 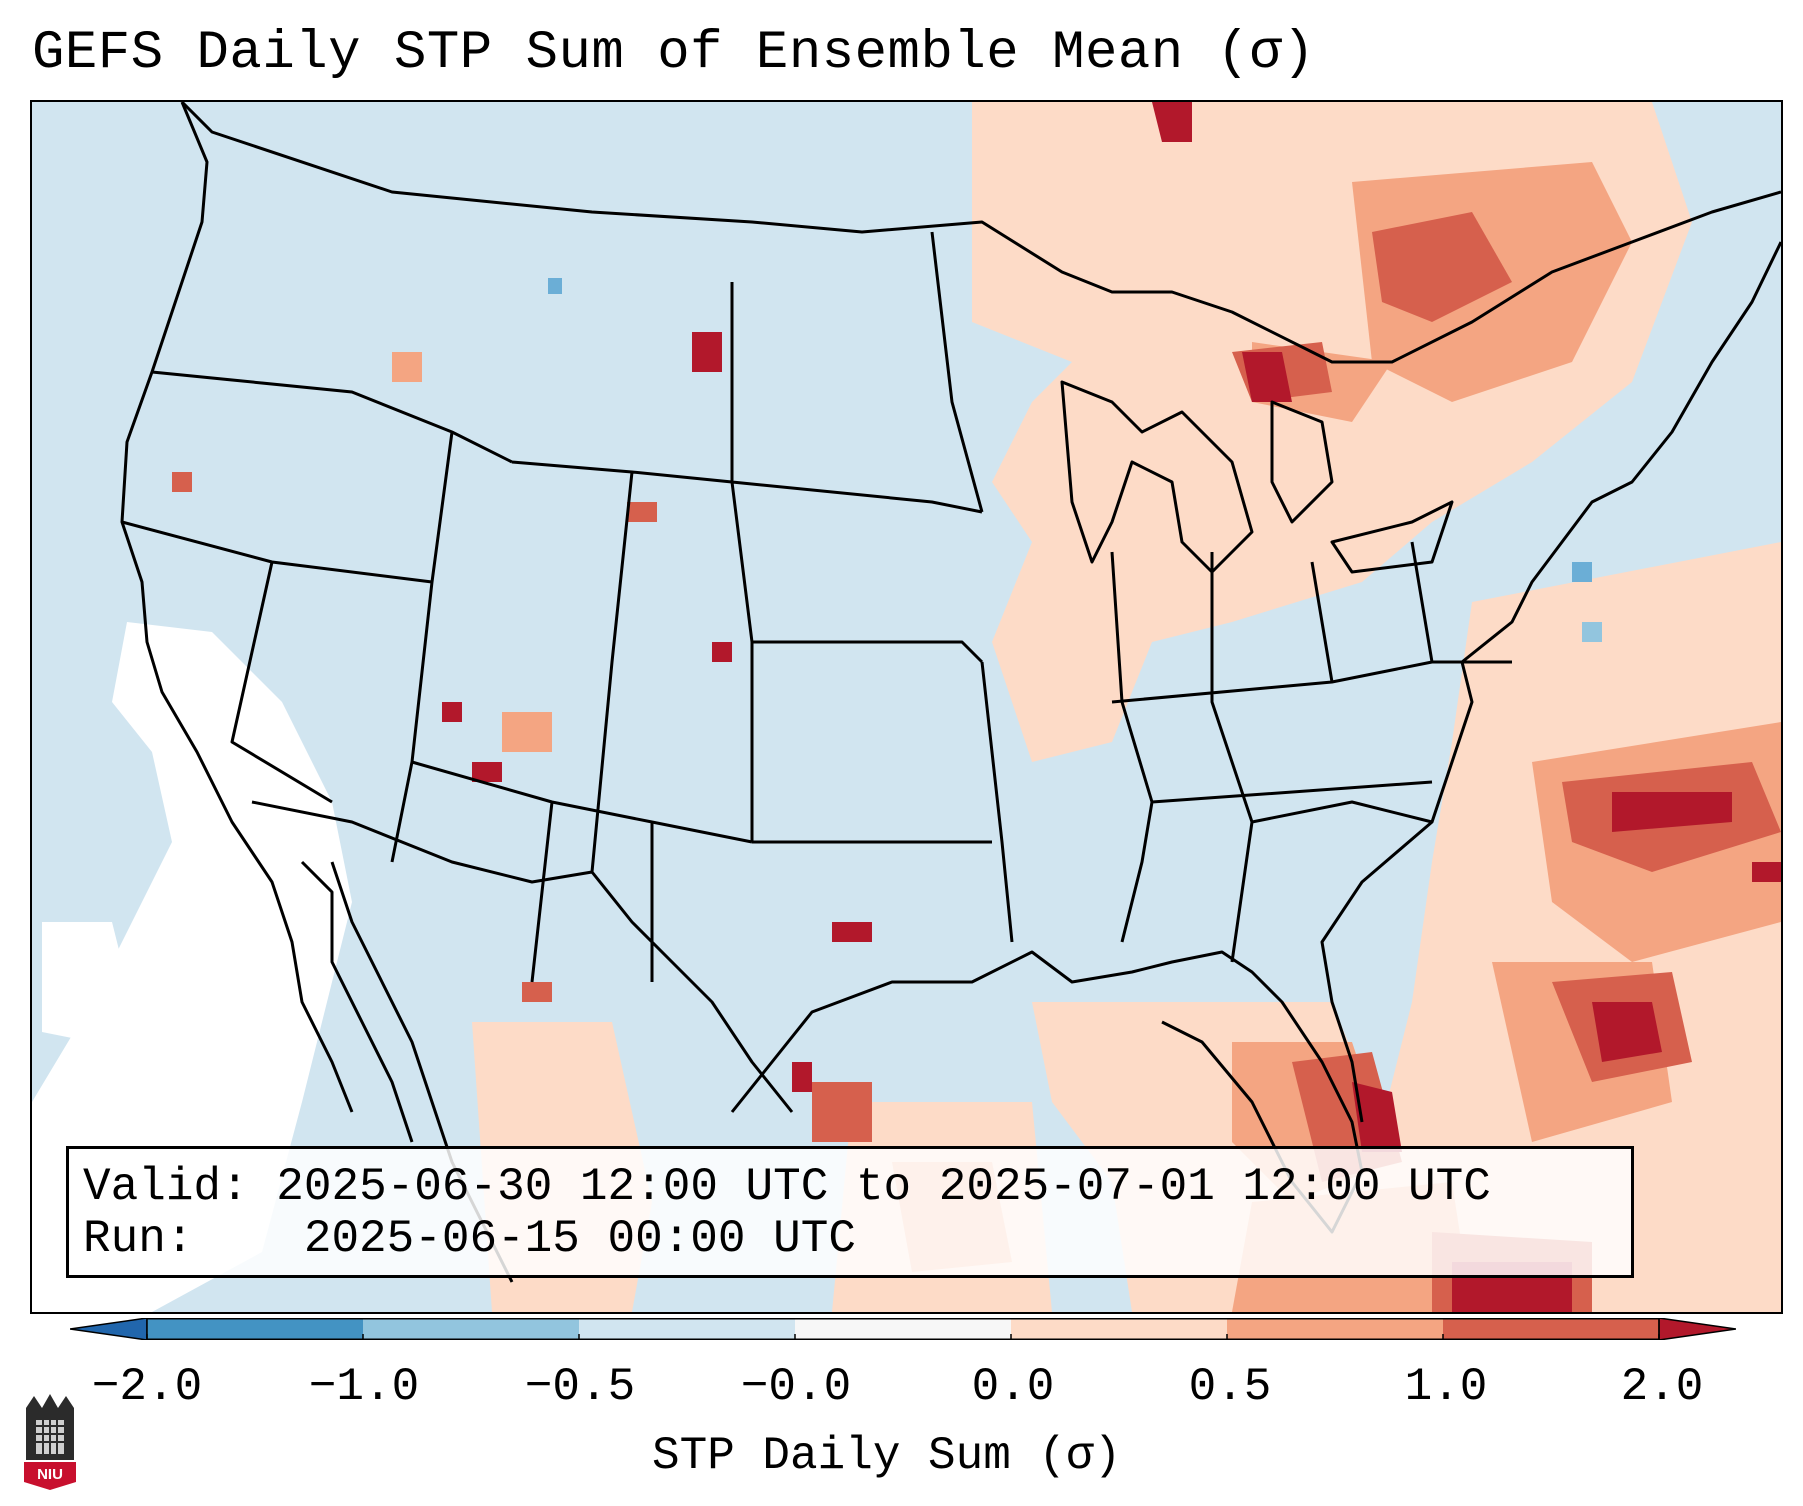 I want to click on east-coastline, so click(x=1550, y=682).